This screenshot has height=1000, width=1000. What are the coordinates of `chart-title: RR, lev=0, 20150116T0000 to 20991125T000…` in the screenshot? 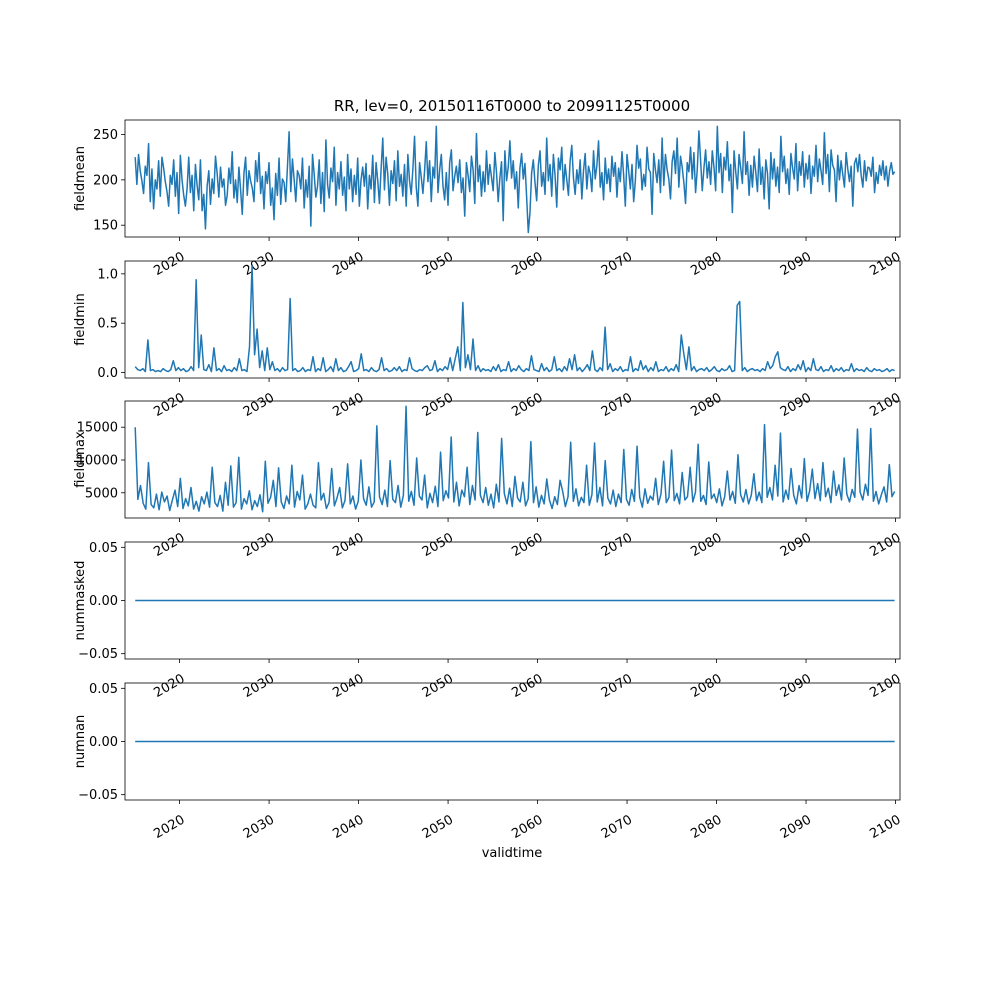 It's located at (512, 106).